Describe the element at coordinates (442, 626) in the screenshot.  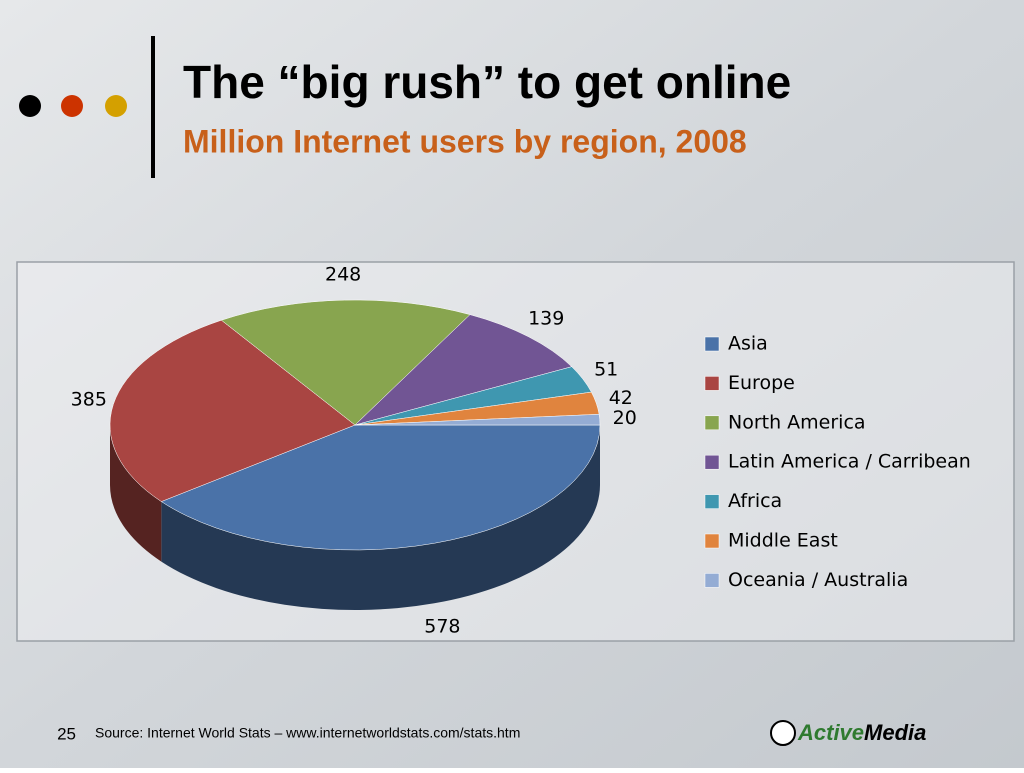
I see `data-label: 578` at that location.